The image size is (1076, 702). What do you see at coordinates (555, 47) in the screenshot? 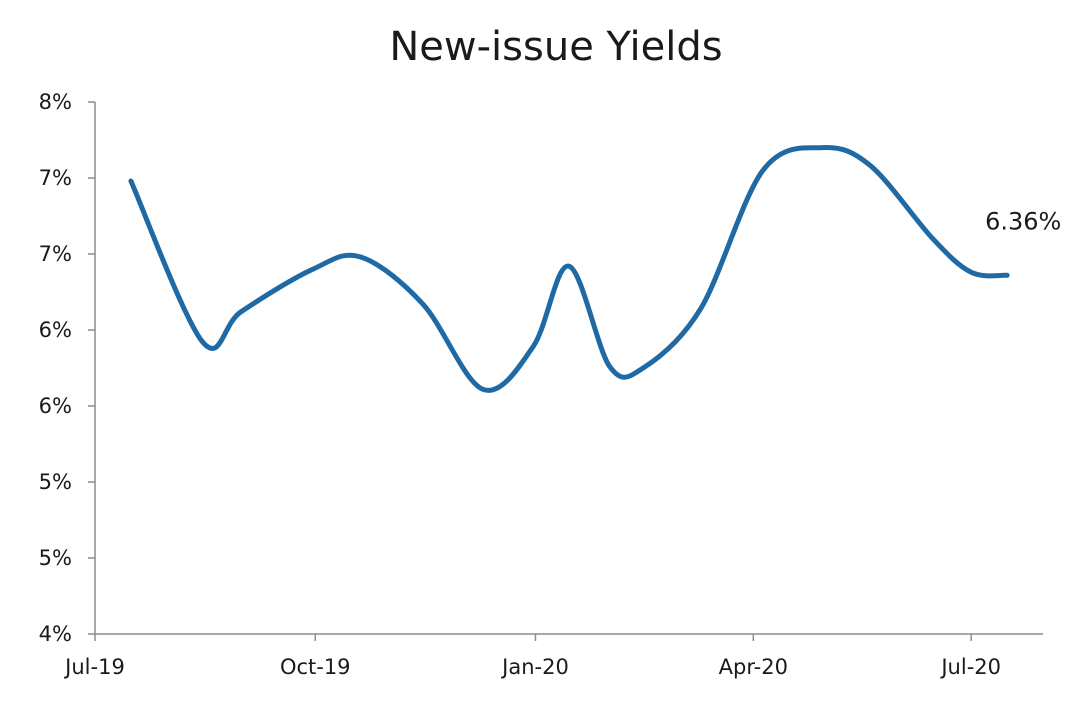
I see `chart-title: New-issue Yields` at bounding box center [555, 47].